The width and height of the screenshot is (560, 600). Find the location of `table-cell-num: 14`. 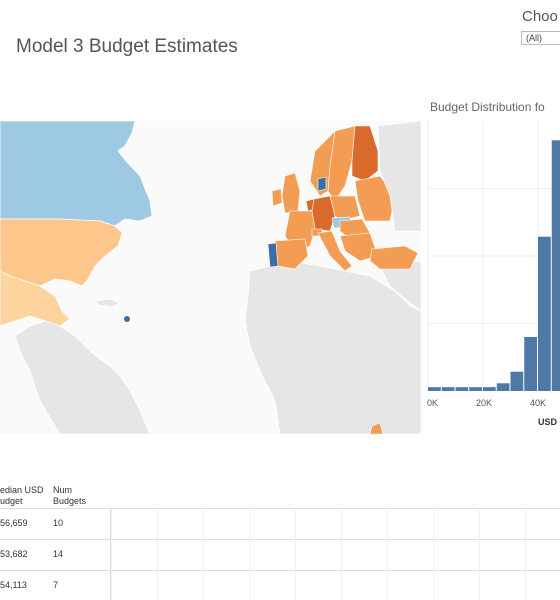

table-cell-num: 14 is located at coordinates (58, 554).